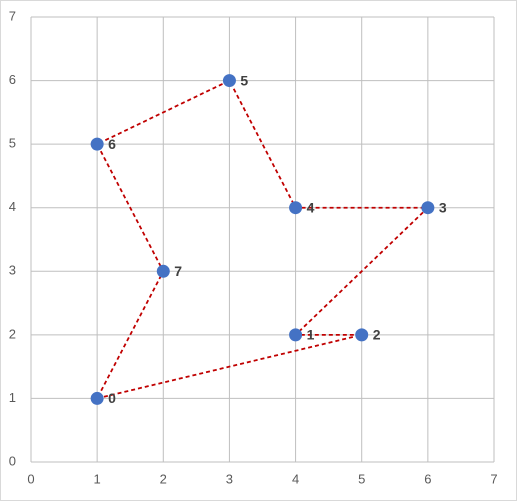 This screenshot has height=501, width=517. I want to click on y-tick-label: 0, so click(12, 460).